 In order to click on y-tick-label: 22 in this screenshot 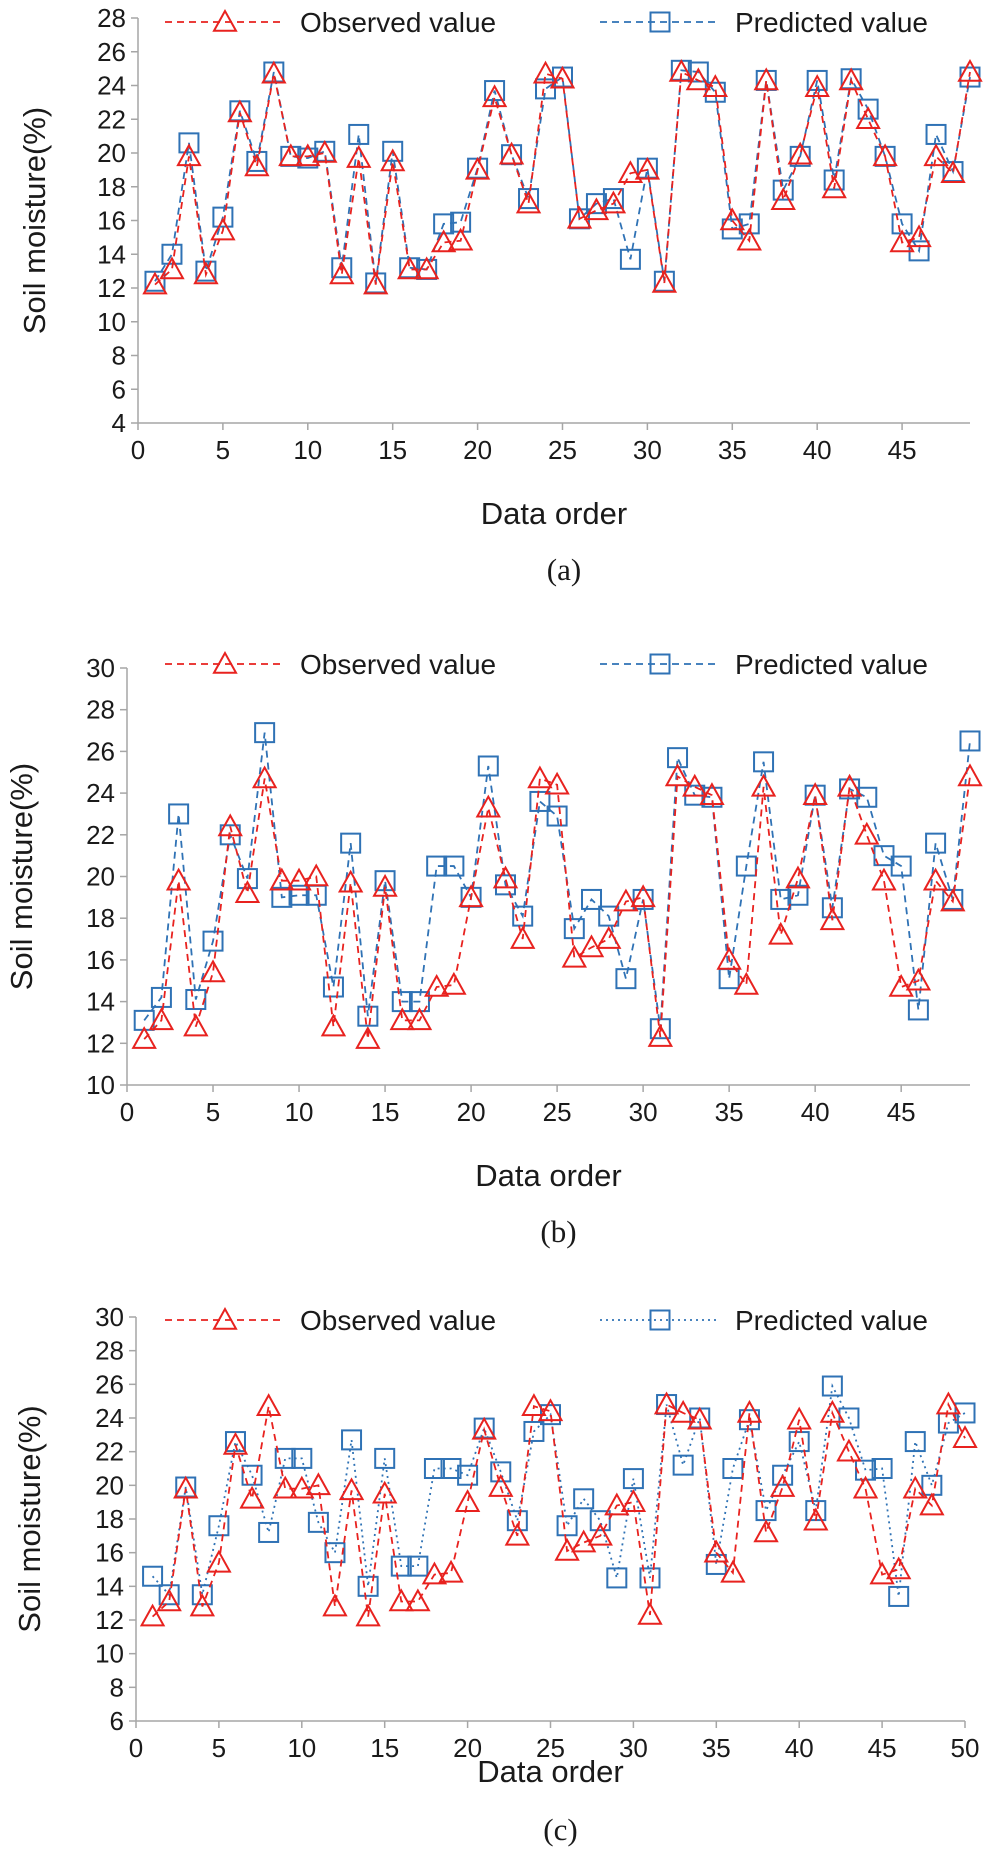, I will do `click(100, 835)`.